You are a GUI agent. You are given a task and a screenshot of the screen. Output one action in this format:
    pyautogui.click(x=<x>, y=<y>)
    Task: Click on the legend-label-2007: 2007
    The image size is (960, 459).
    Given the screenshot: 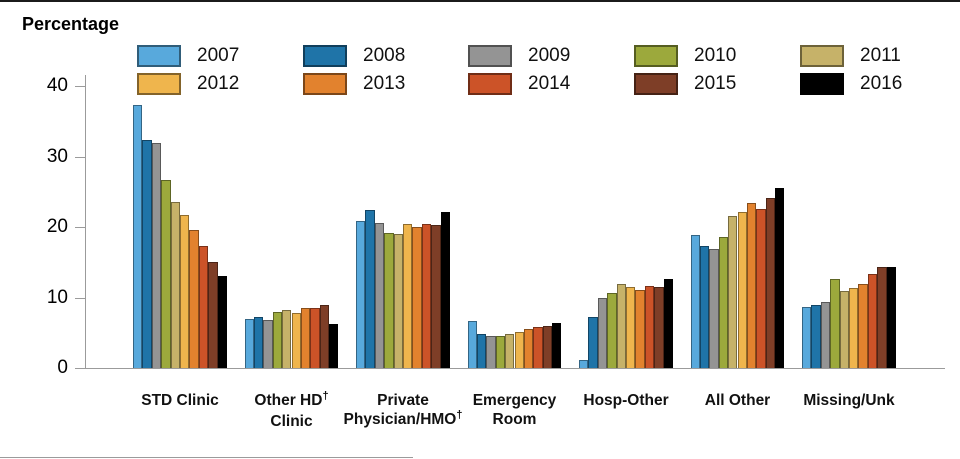 What is the action you would take?
    pyautogui.click(x=218, y=55)
    